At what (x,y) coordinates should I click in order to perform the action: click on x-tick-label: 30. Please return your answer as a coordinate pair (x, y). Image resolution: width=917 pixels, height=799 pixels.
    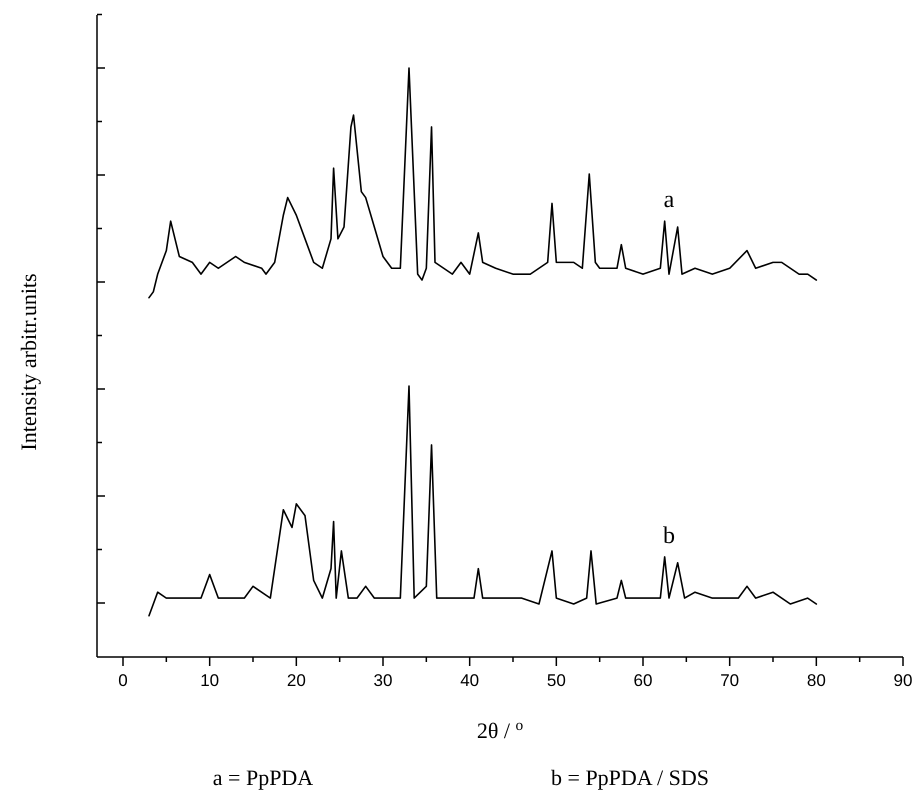
    Looking at the image, I should click on (383, 680).